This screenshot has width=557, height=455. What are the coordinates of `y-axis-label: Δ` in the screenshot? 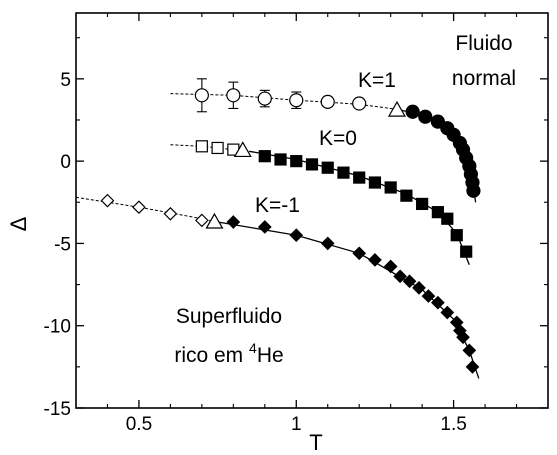 It's located at (18, 223).